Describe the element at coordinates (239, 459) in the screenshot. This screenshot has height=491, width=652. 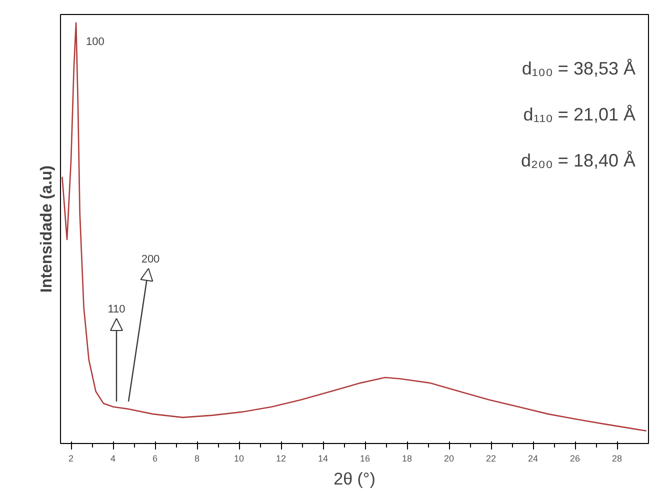
I see `x-tick-label: 10` at that location.